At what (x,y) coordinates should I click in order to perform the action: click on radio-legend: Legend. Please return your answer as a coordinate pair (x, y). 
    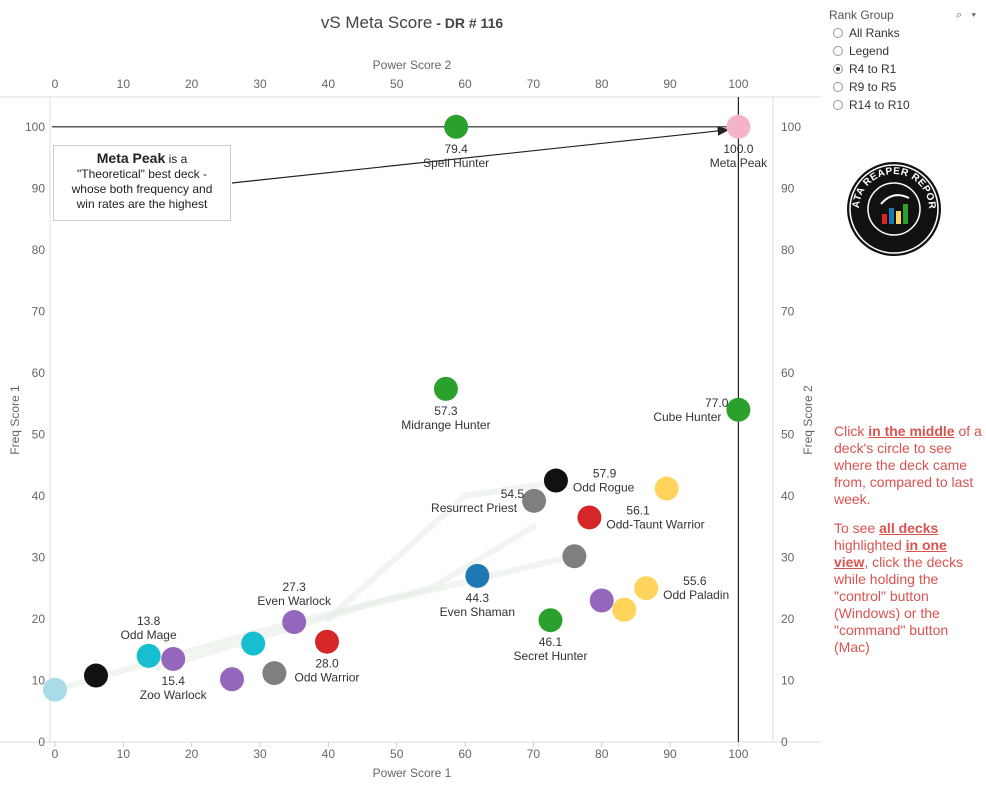
    Looking at the image, I should click on (904, 51).